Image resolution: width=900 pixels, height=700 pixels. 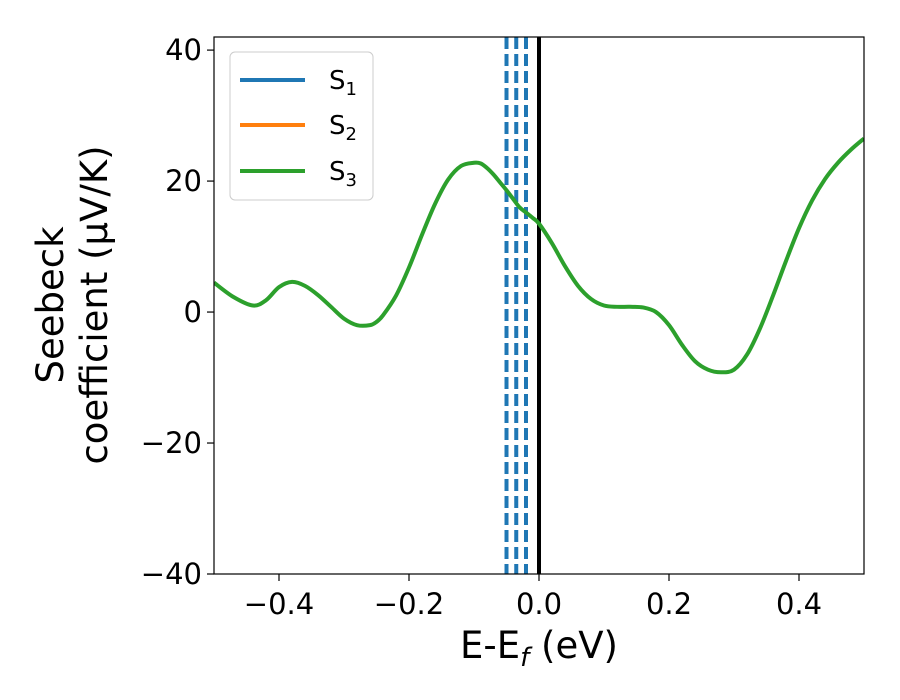 I want to click on x-tick-label: 0.4, so click(x=799, y=604).